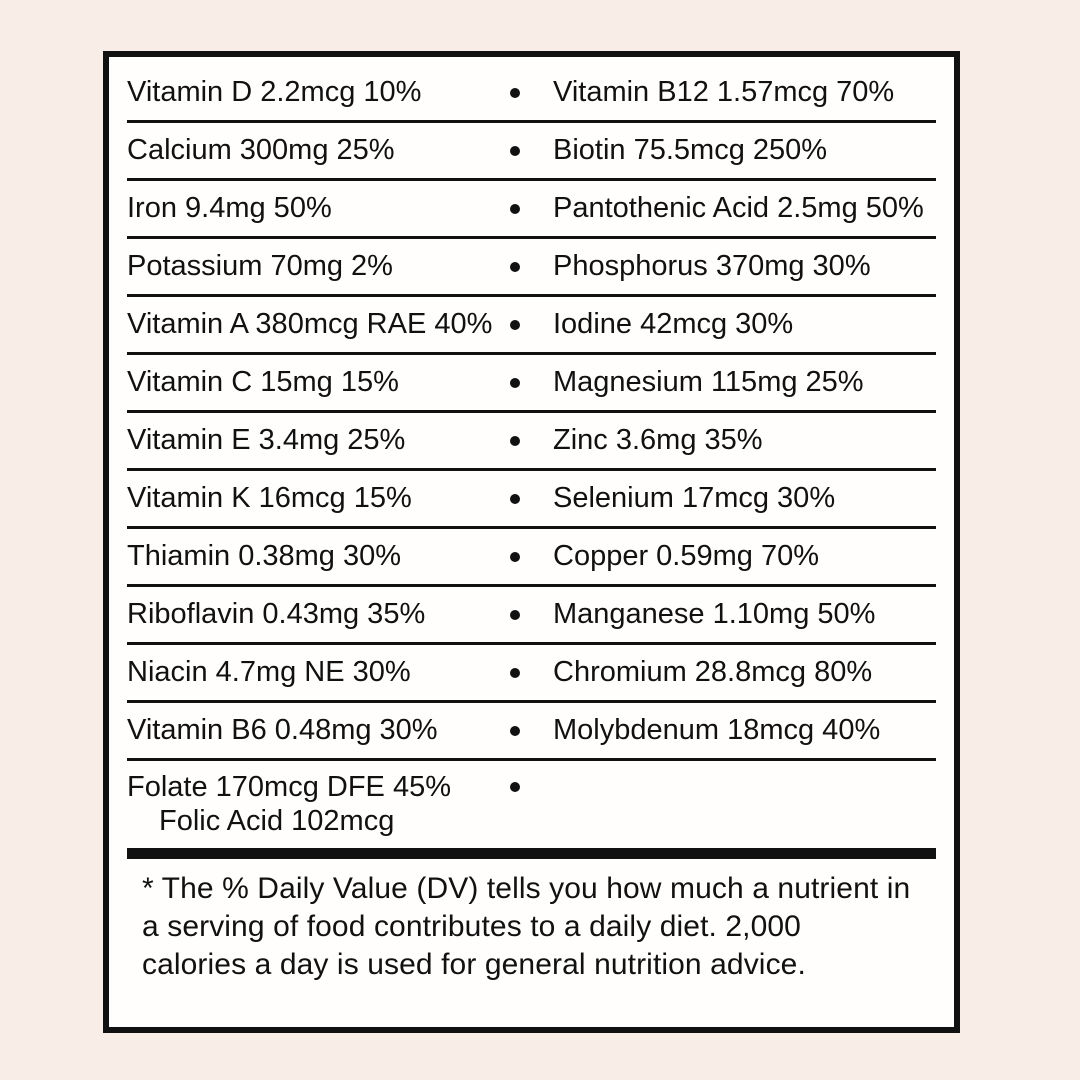 This screenshot has width=1080, height=1080. Describe the element at coordinates (269, 498) in the screenshot. I see `nutrient-left: Vitamin K 16mcg 15%` at that location.